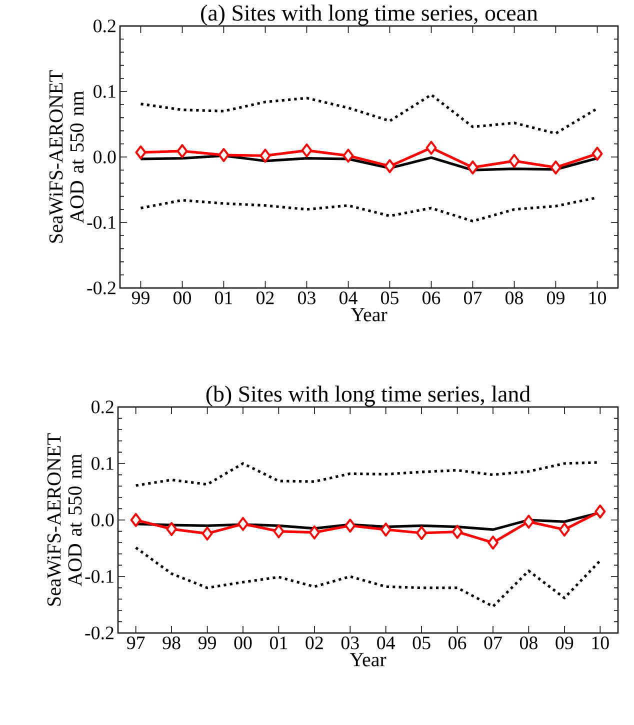 This screenshot has width=634, height=725. I want to click on chart-title: (b) Sites with long time series, land, so click(368, 396).